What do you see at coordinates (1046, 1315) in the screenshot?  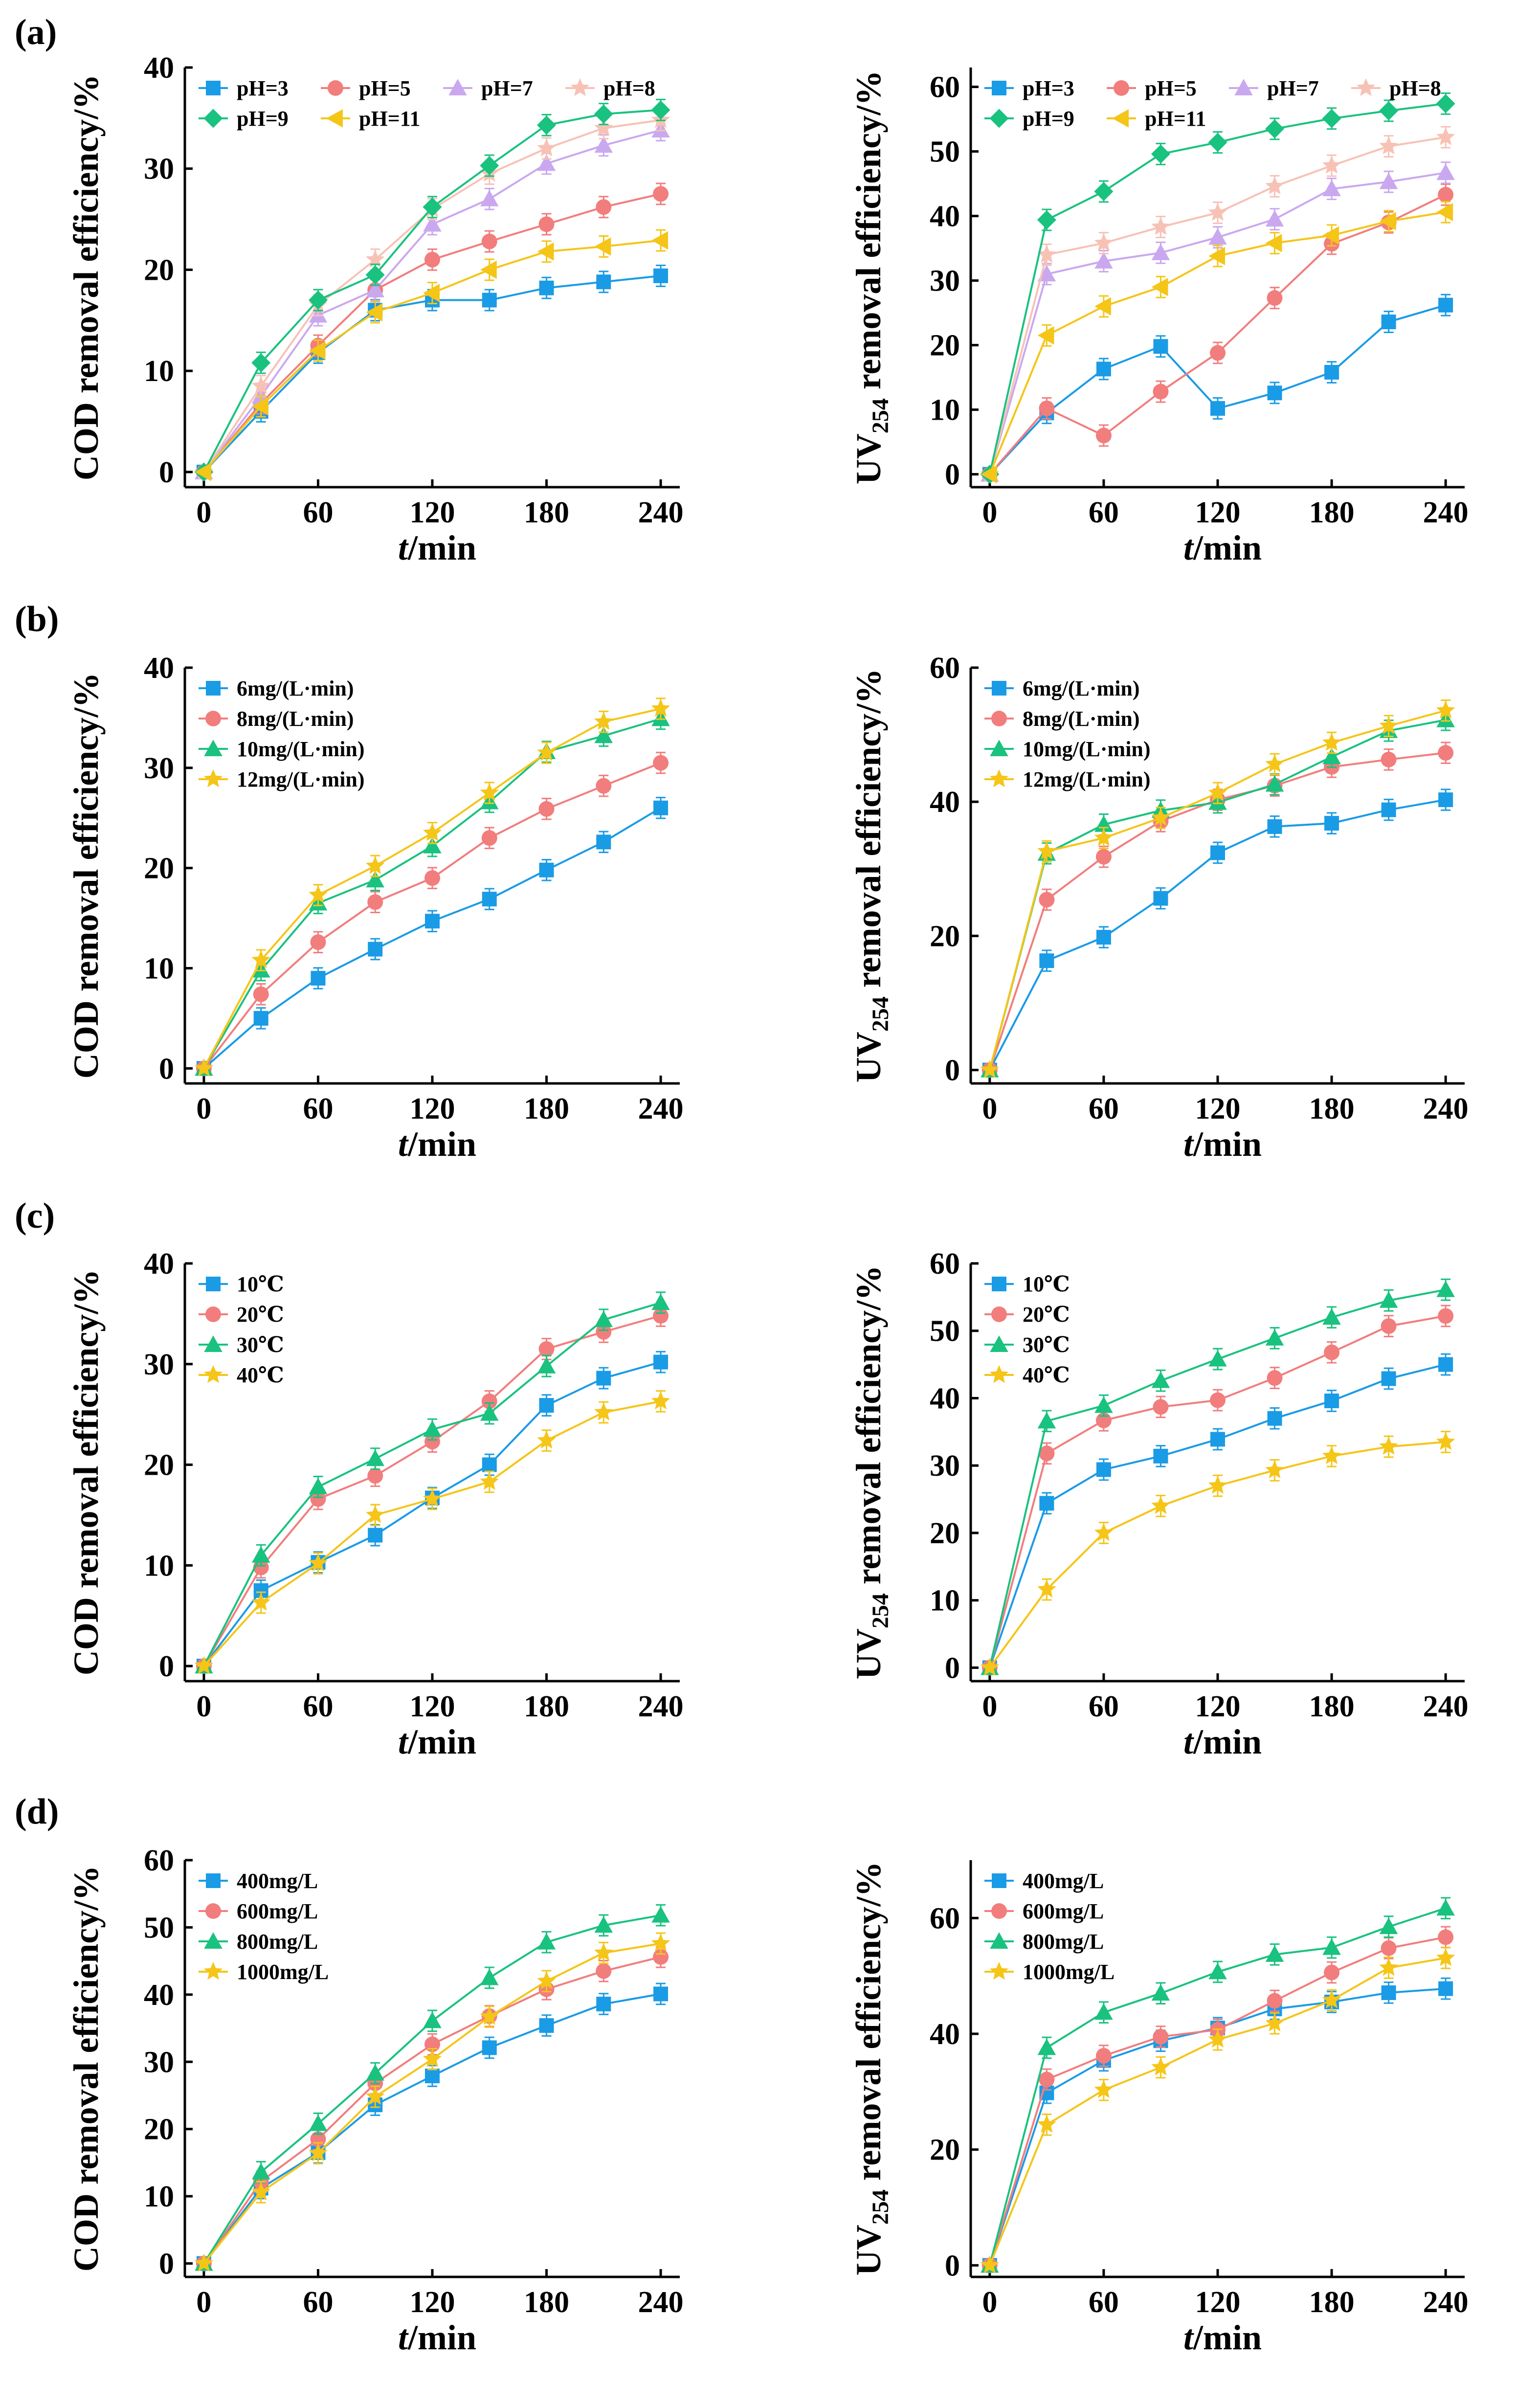 I see `legend-label: 20℃` at bounding box center [1046, 1315].